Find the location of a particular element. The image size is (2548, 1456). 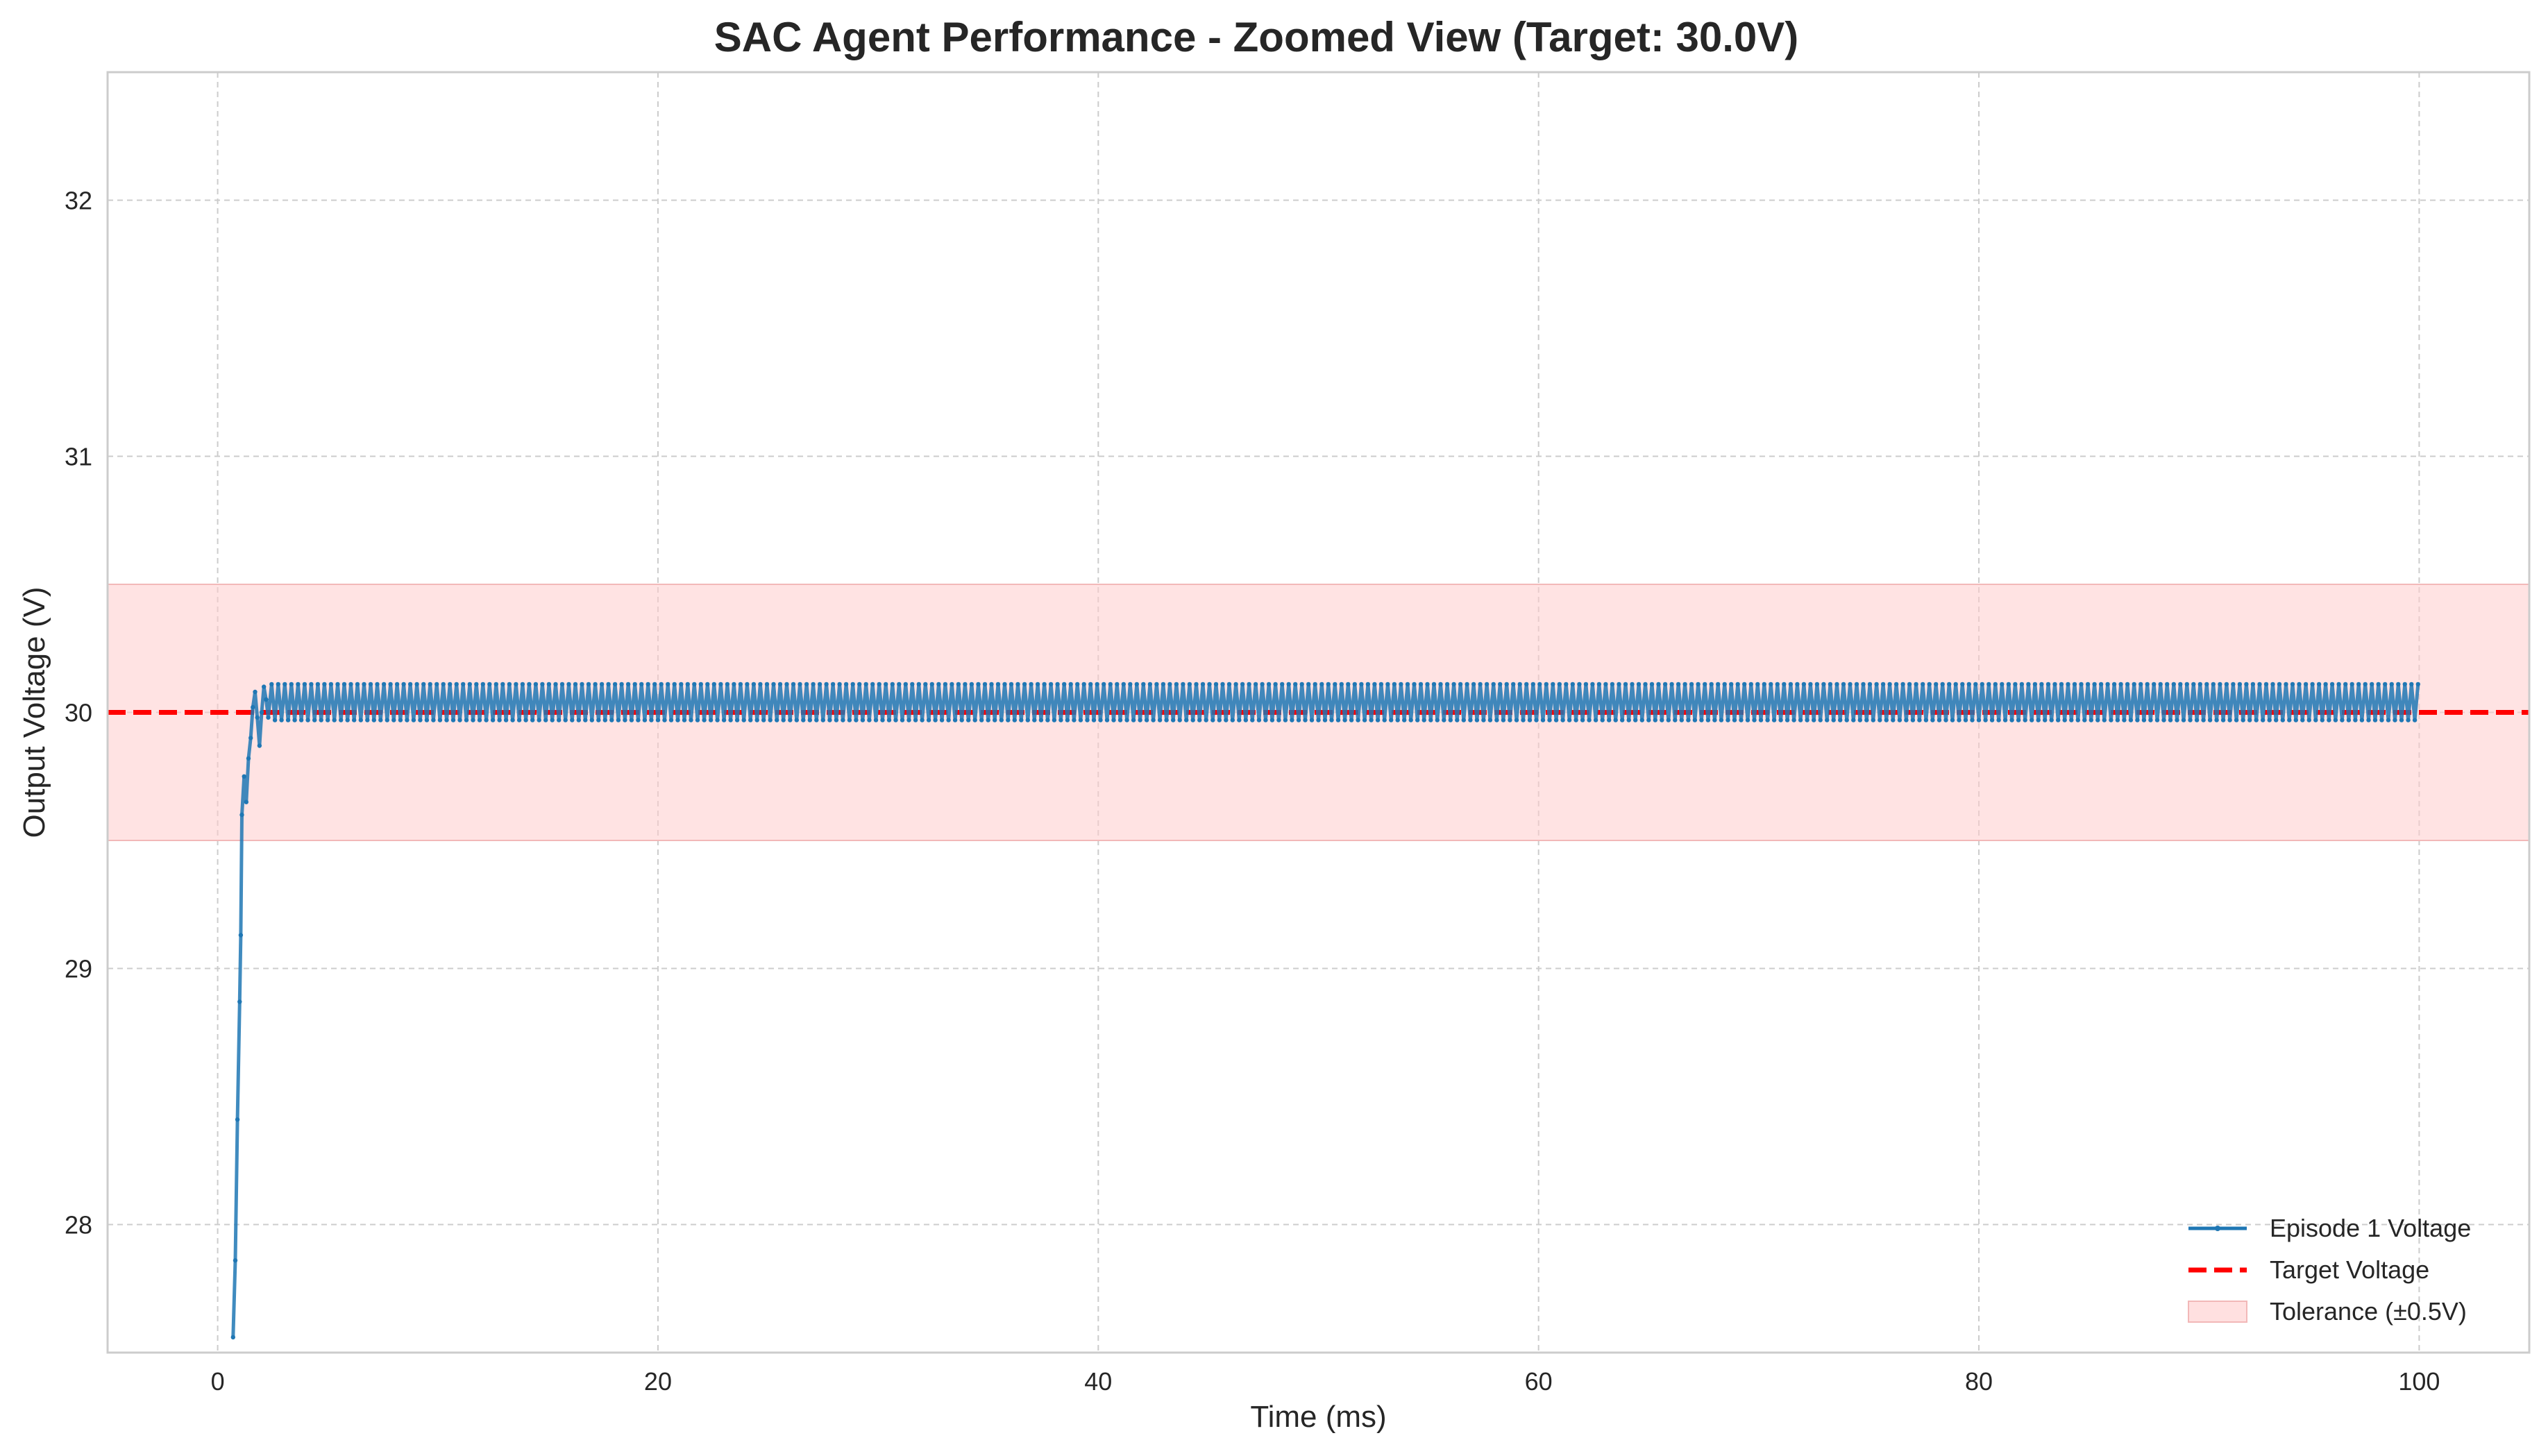

legend-label-tolerance: Tolerance (±0.5V) is located at coordinates (2368, 1311).